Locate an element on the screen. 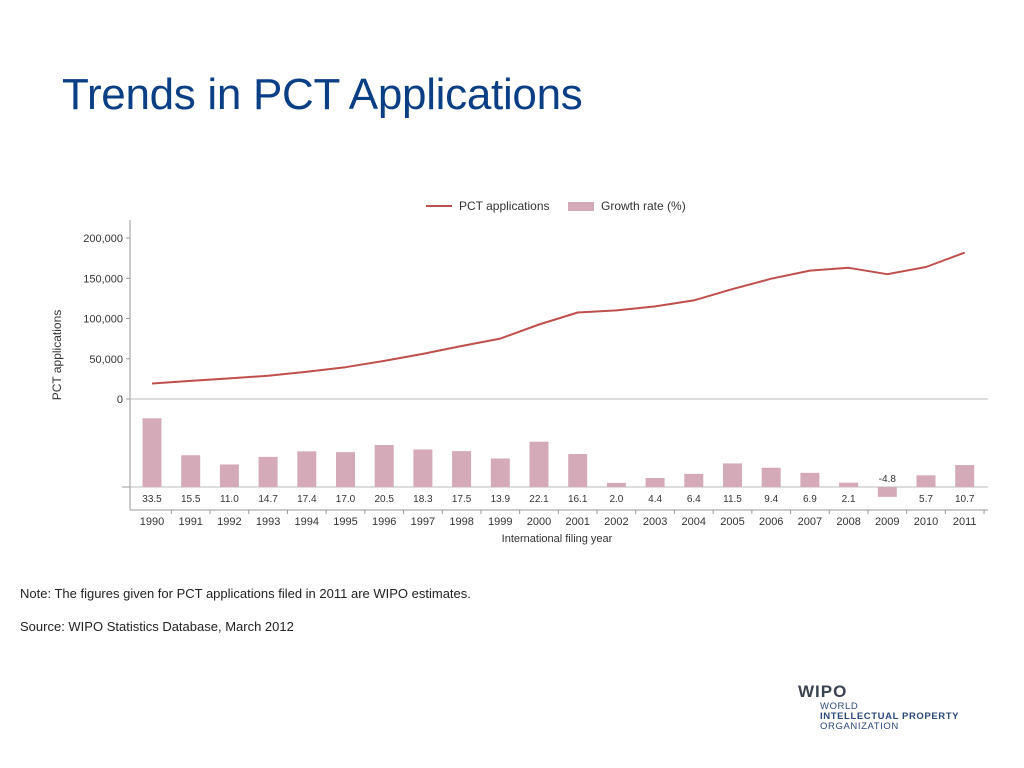 The image size is (1024, 768). x-tick-label: 1996 is located at coordinates (384, 522).